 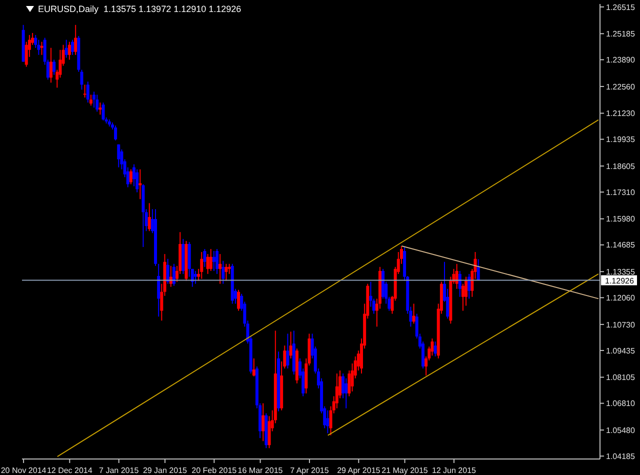 What do you see at coordinates (359, 470) in the screenshot?
I see `x-tick-label: 29 Apr 2015` at bounding box center [359, 470].